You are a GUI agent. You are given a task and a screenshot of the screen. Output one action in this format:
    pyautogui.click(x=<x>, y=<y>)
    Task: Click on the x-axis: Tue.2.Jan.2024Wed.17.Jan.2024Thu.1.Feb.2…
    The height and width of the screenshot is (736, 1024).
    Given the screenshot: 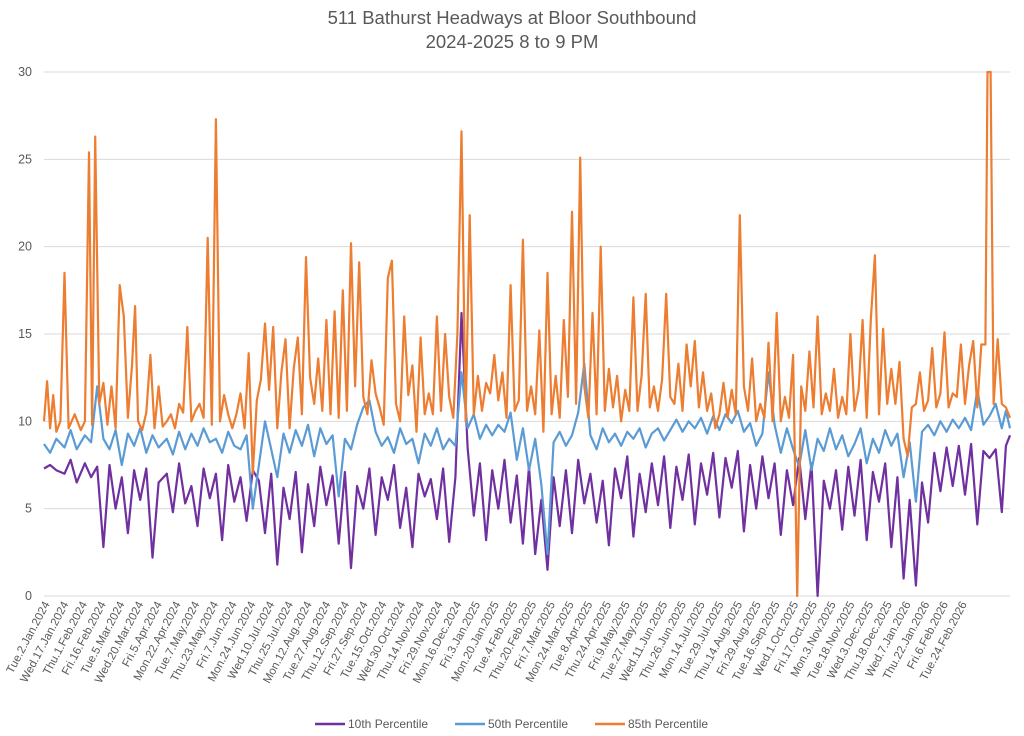 What is the action you would take?
    pyautogui.click(x=487, y=642)
    